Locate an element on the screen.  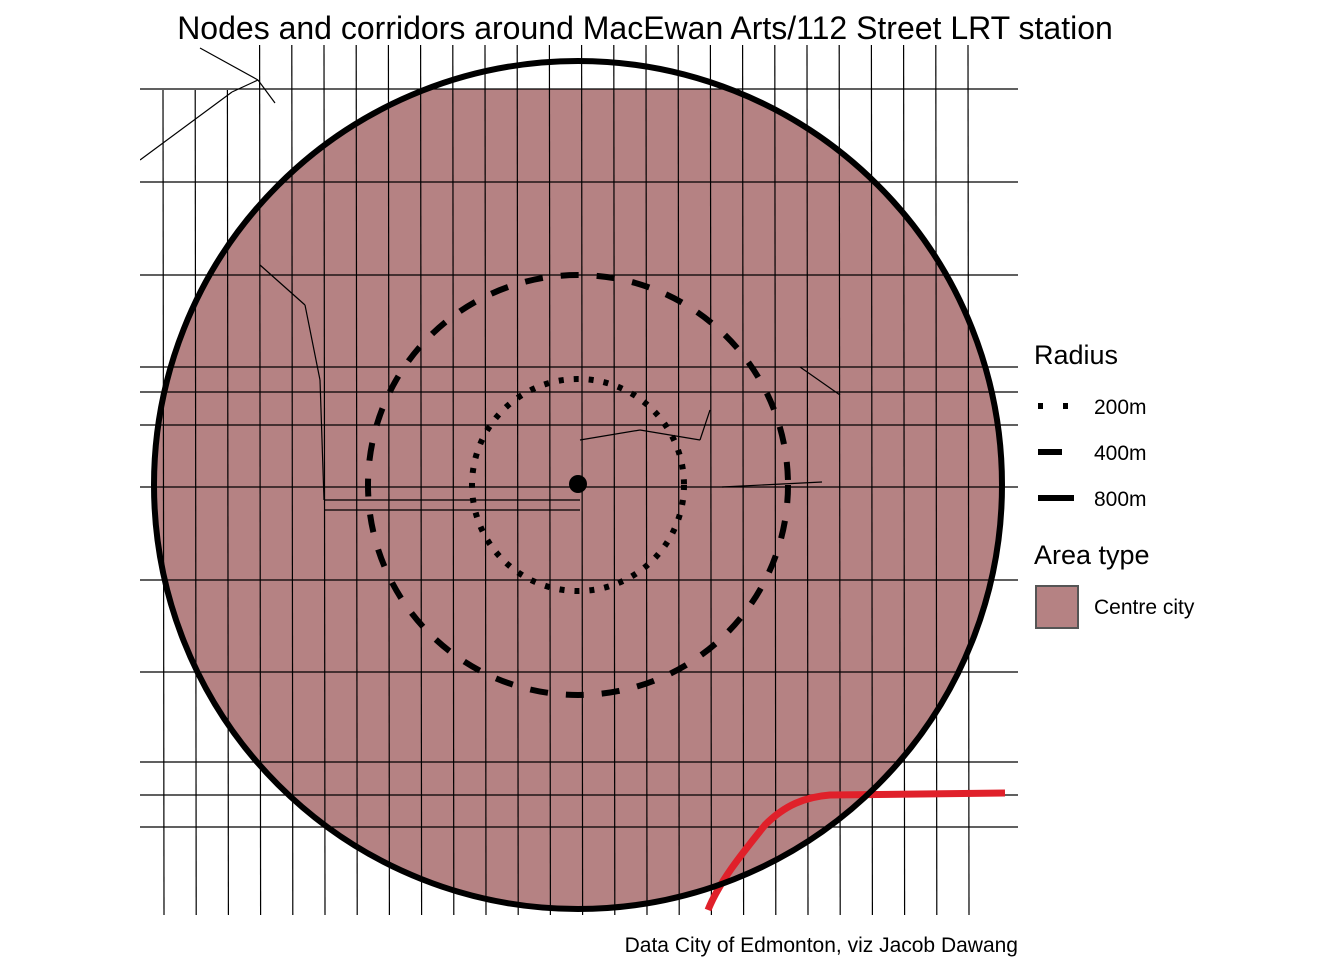
radius-200m-ring is located at coordinates (578, 485).